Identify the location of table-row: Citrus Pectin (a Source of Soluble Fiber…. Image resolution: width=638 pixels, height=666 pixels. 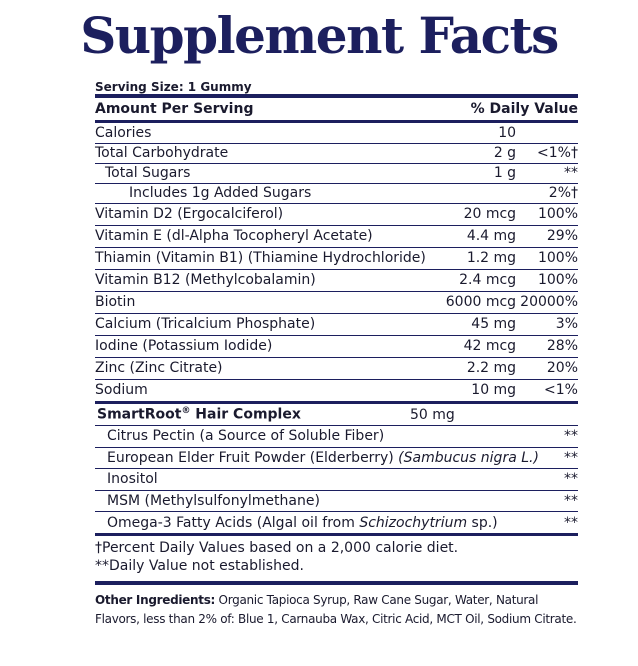
(336, 437).